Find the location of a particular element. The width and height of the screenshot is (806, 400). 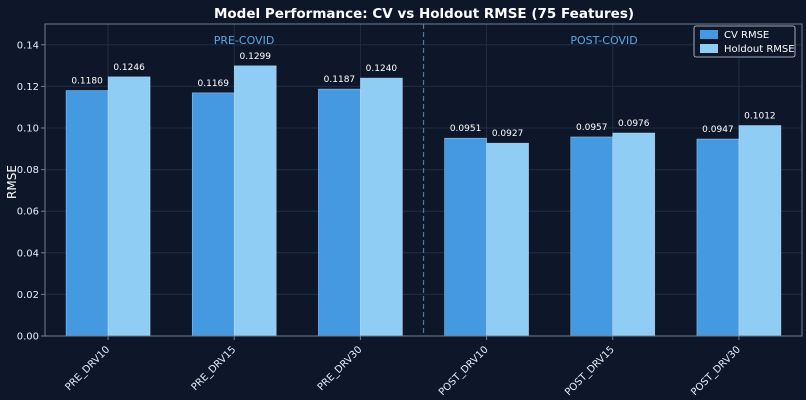

bar-cv-rmse-post-drv10 is located at coordinates (465, 237).